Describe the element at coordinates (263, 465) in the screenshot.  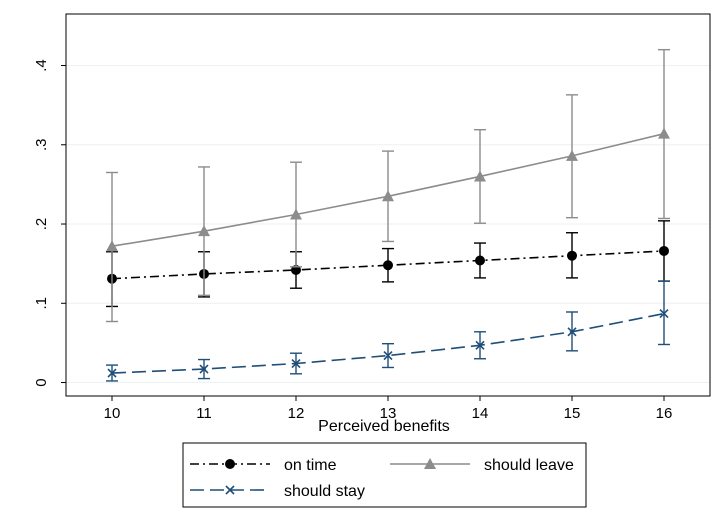
I see `legend-item: on time` at that location.